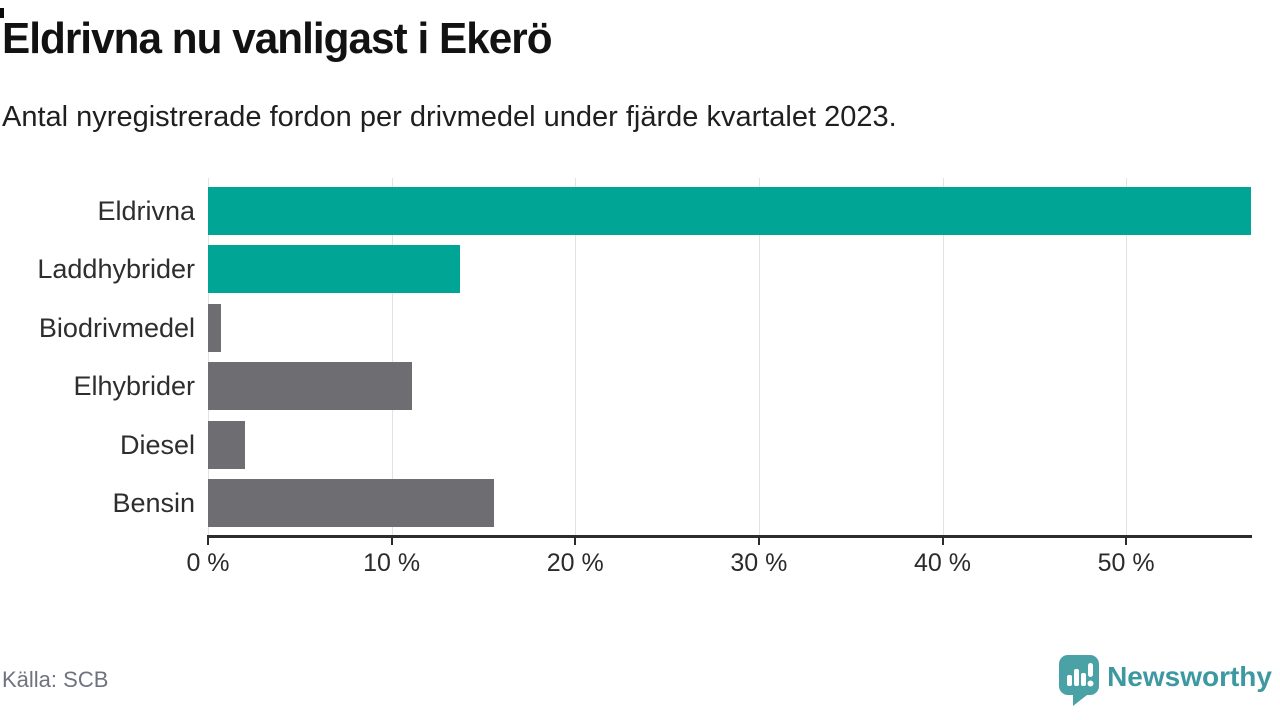  I want to click on category-label-eldrivna: Eldrivna, so click(146, 211).